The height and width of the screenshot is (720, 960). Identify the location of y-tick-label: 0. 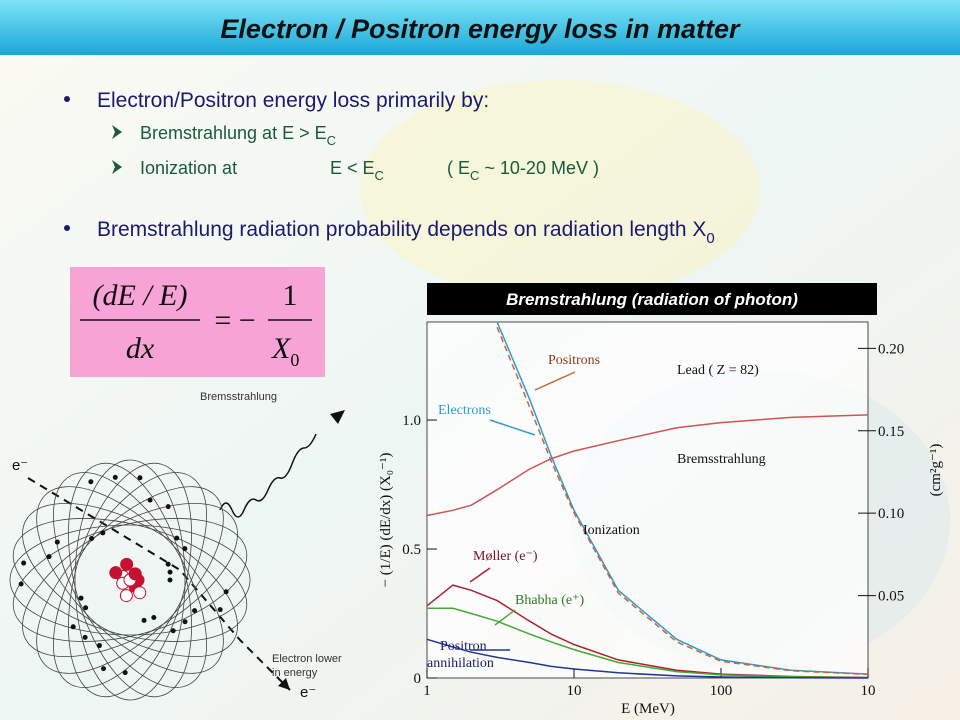
(418, 679).